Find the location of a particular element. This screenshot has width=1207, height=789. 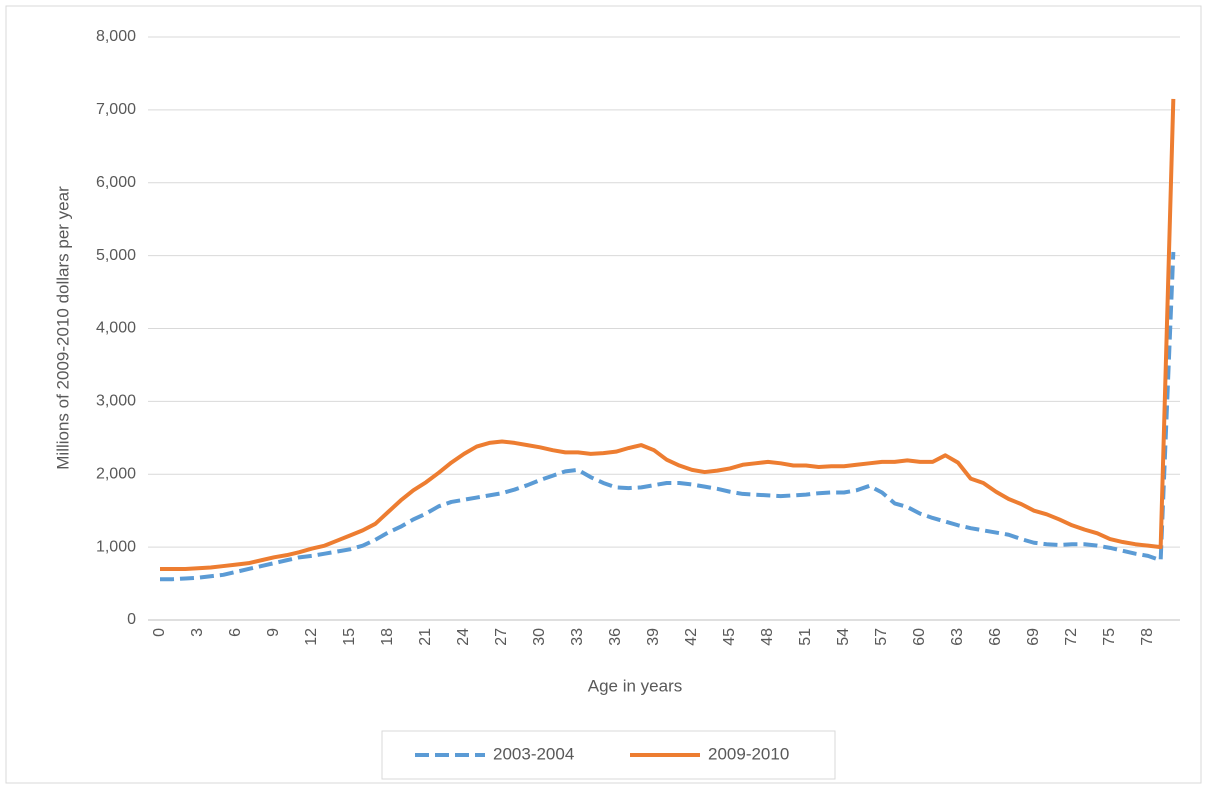

x-tick-label: 33 is located at coordinates (577, 637).